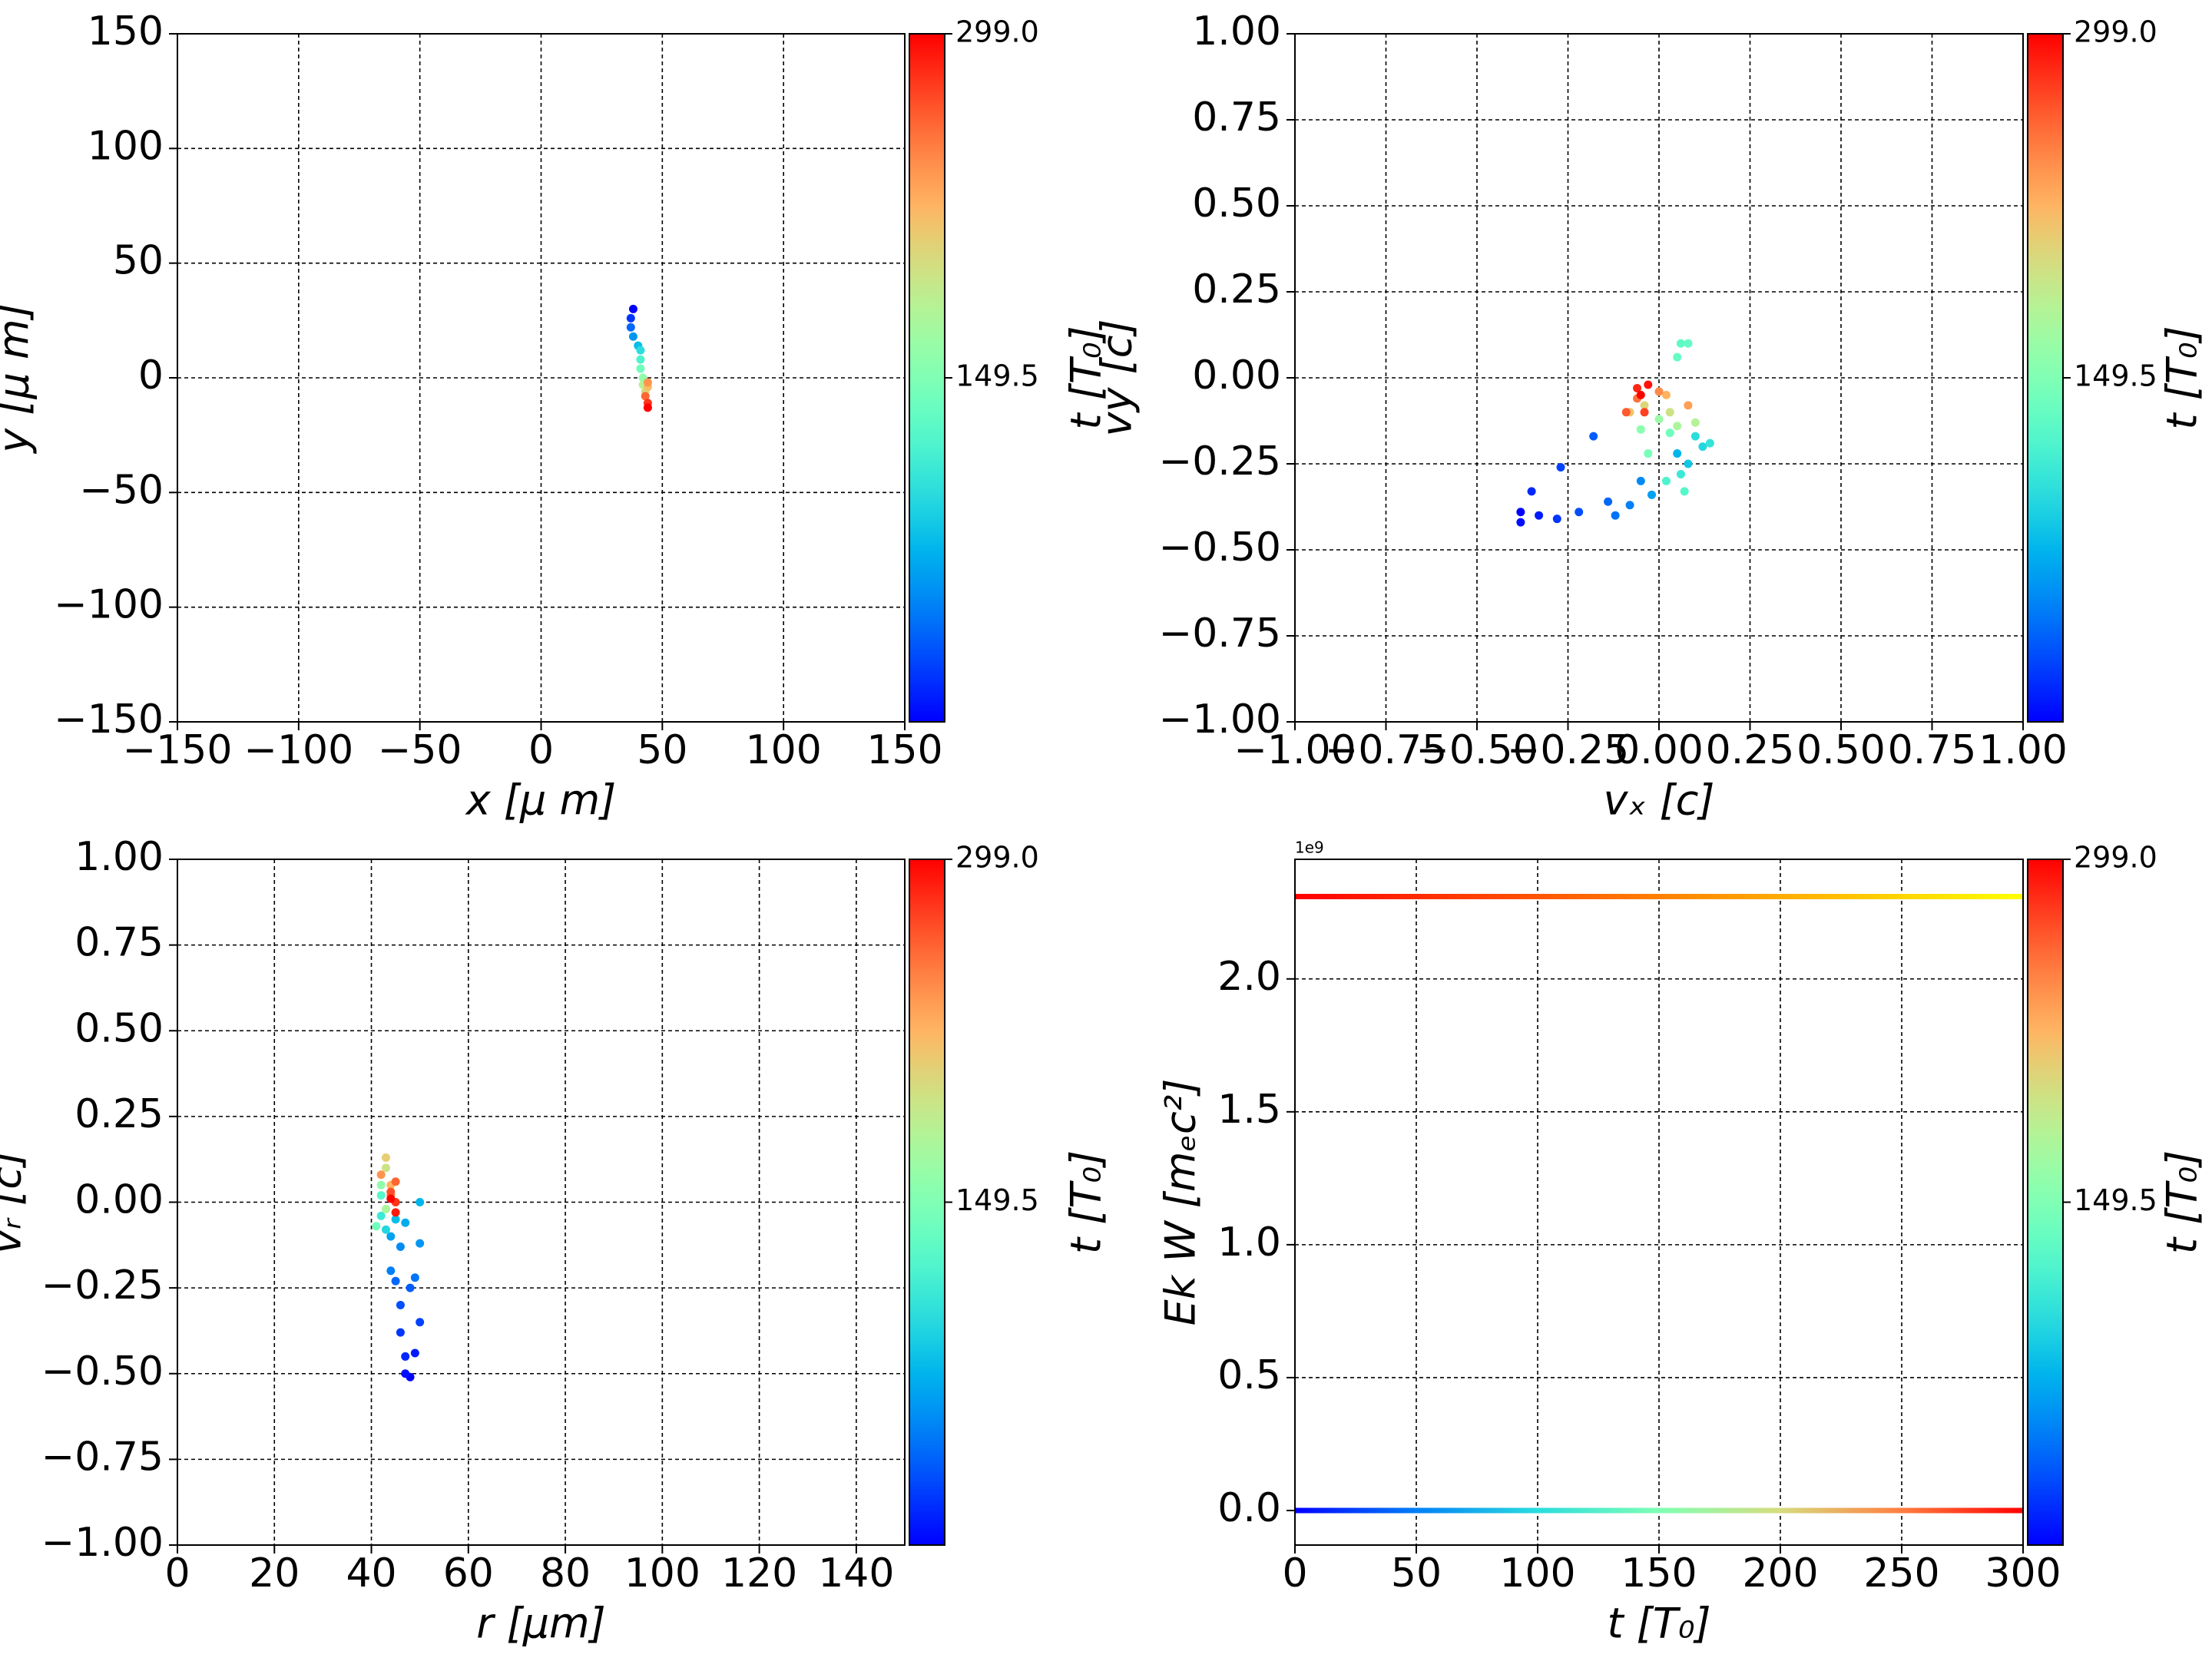 The height and width of the screenshot is (1671, 2212). Describe the element at coordinates (1295, 750) in the screenshot. I see `x-tick-label: −1.00` at that location.